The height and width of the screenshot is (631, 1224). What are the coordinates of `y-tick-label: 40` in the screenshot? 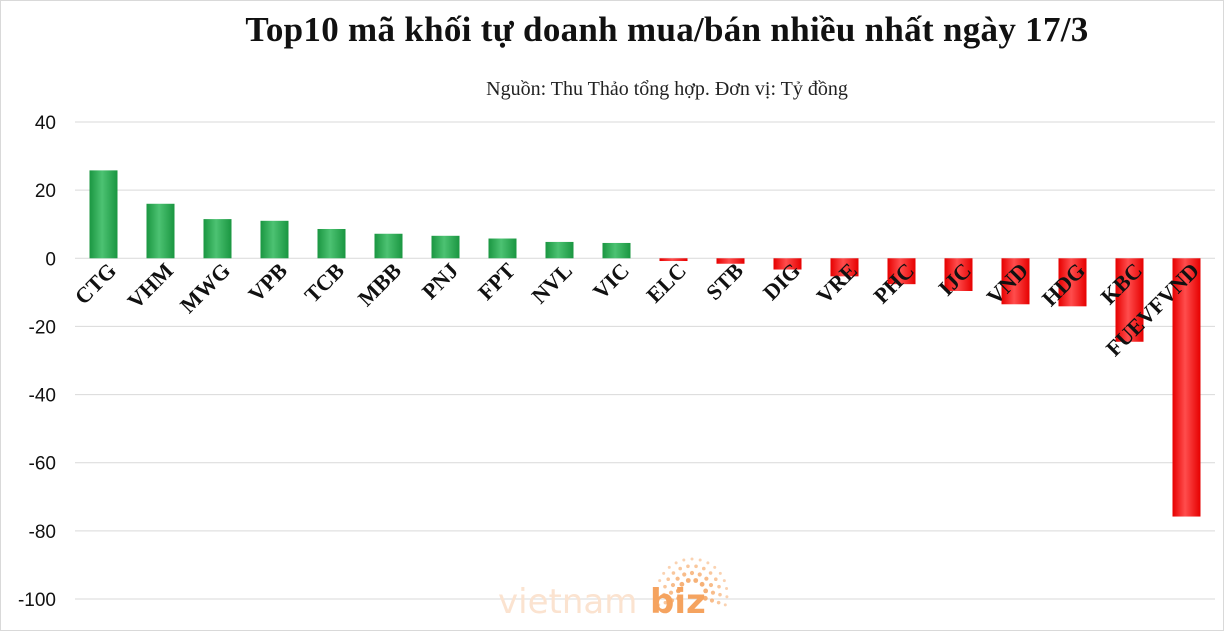 It's located at (45, 123).